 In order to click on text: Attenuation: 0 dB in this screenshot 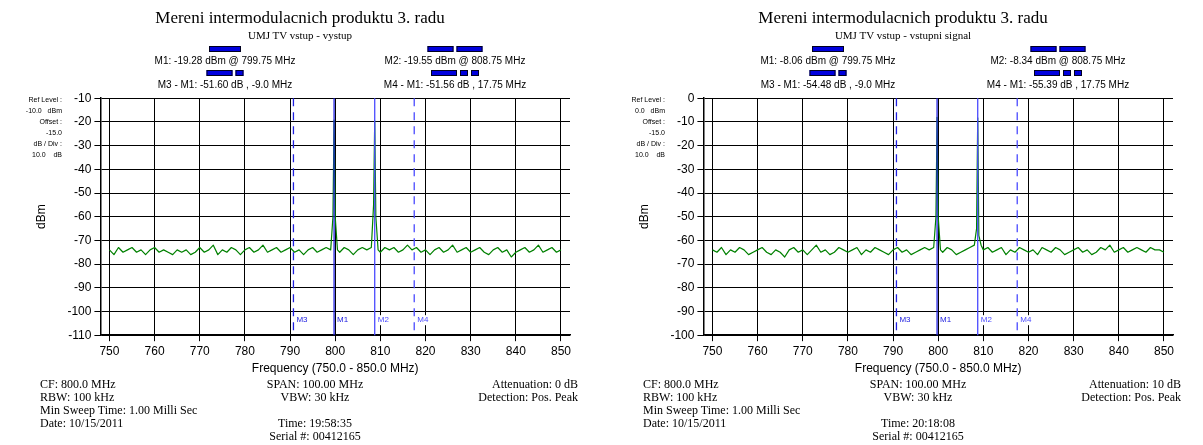, I will do `click(535, 384)`.